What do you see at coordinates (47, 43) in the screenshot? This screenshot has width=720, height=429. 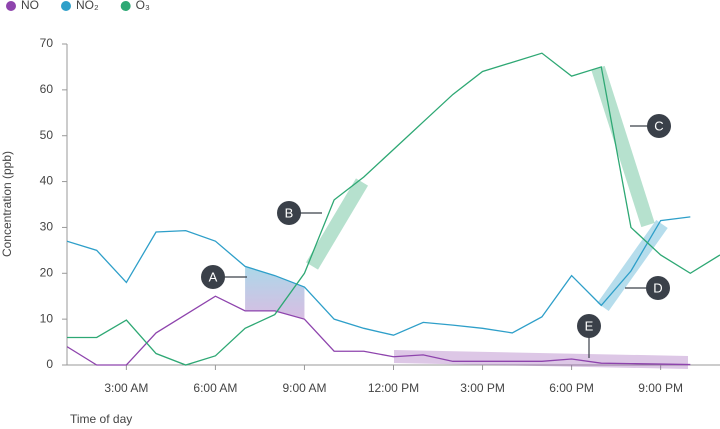 I see `y-tick-label: 70` at bounding box center [47, 43].